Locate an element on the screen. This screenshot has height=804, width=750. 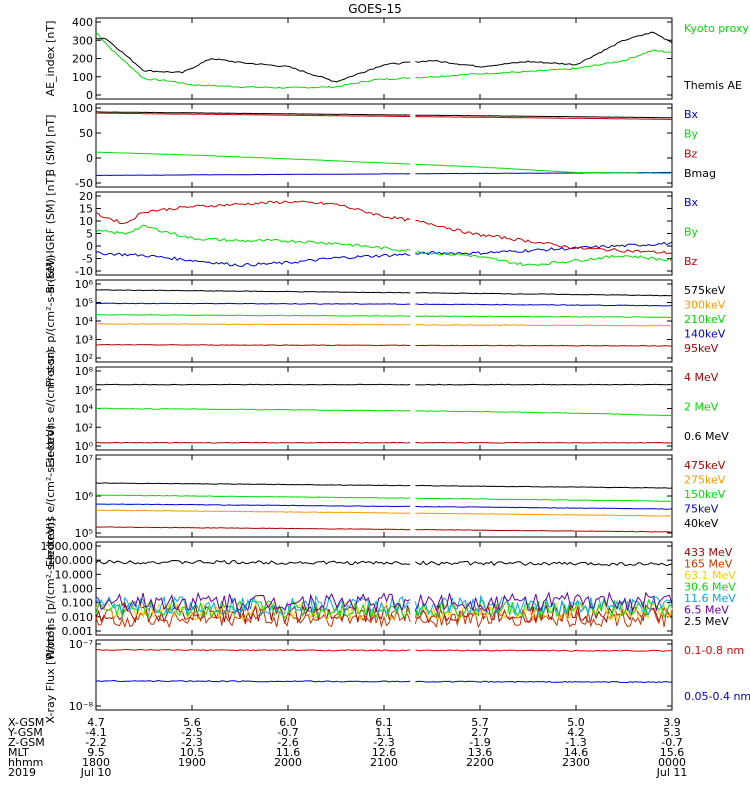
y-tick-label: 10⁻⁸ is located at coordinates (81, 706).